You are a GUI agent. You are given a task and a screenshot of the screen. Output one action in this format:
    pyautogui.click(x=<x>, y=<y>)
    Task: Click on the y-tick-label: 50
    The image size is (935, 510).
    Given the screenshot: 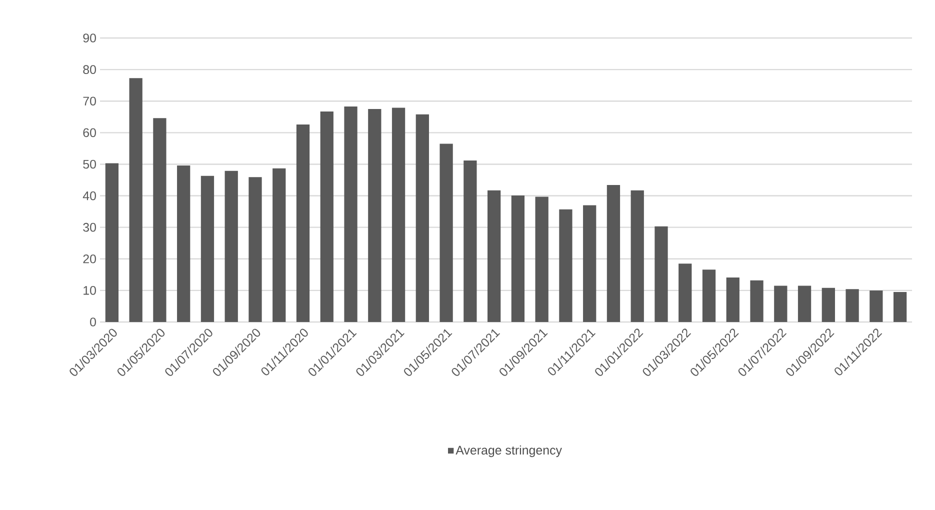 What is the action you would take?
    pyautogui.click(x=89, y=164)
    